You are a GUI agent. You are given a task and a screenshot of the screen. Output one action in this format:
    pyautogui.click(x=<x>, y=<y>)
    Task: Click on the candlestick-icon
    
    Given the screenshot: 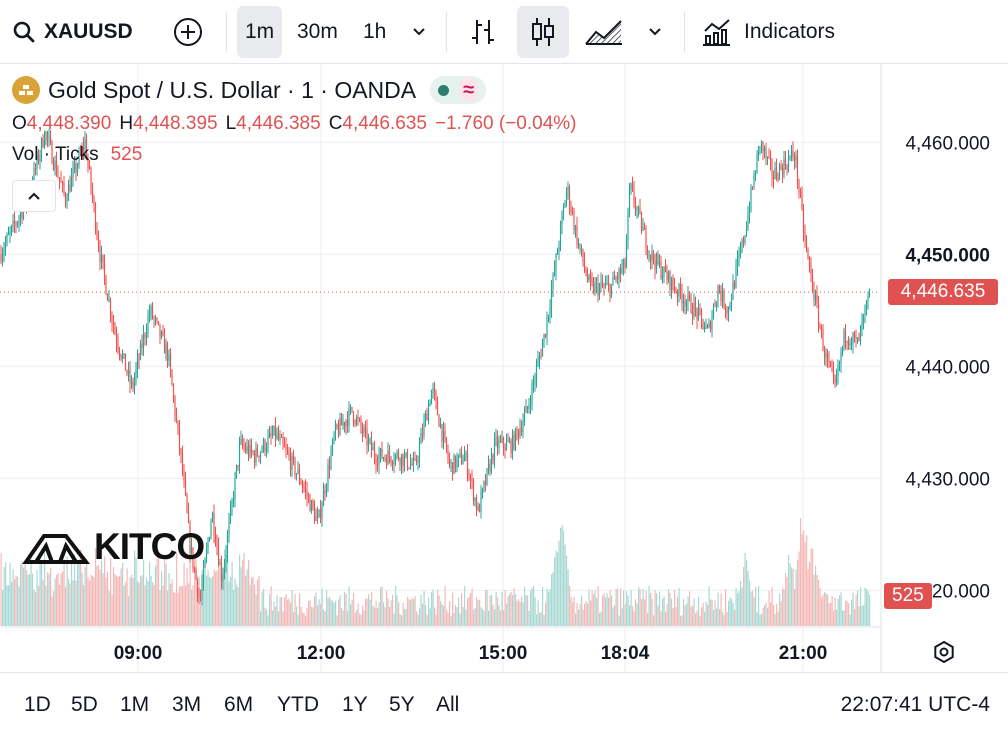 What is the action you would take?
    pyautogui.click(x=543, y=32)
    